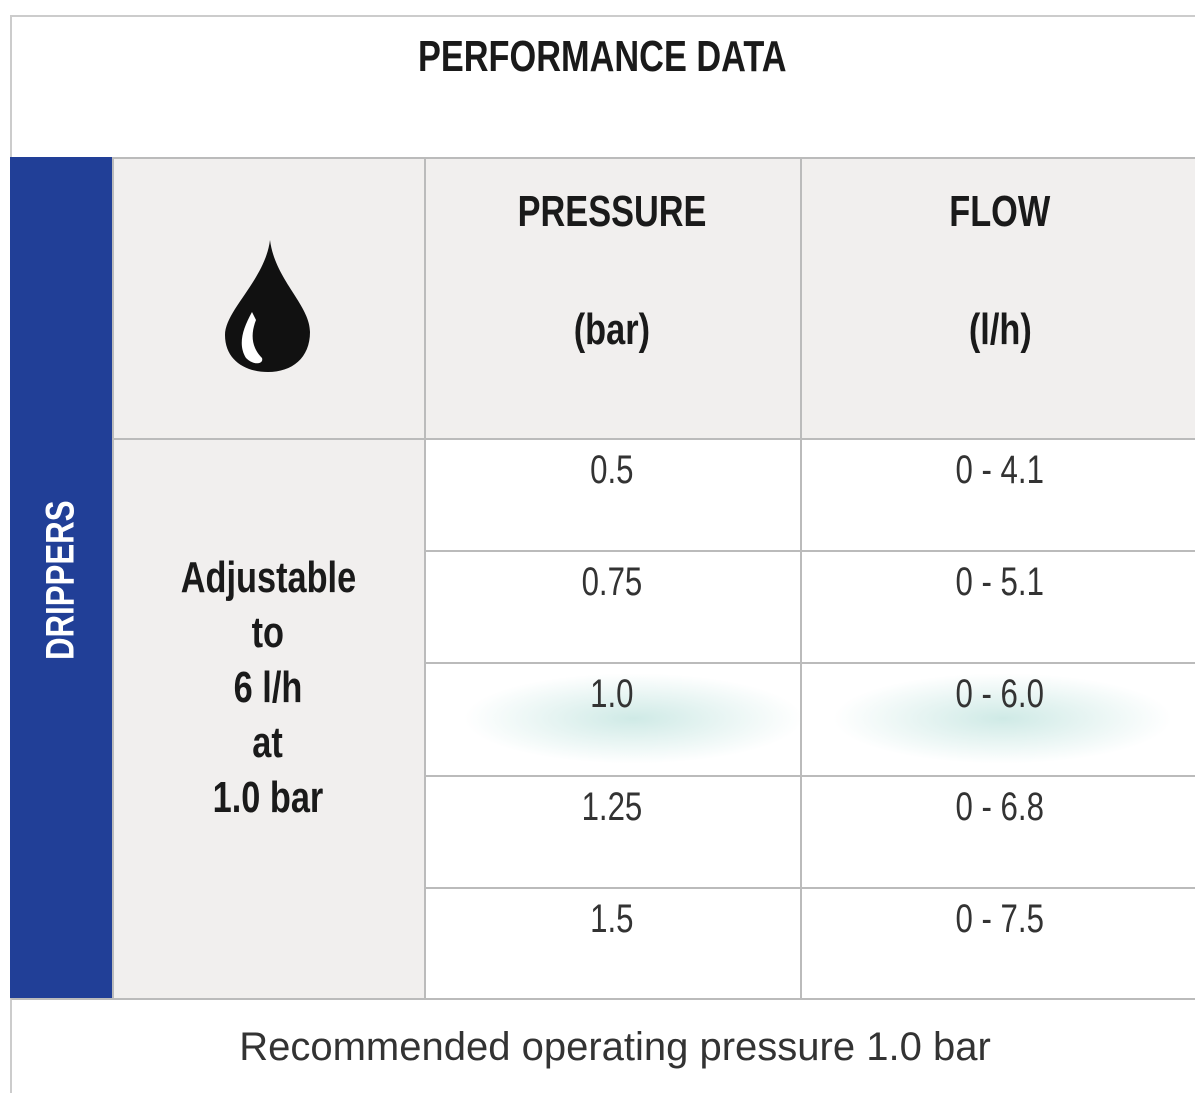 The image size is (1195, 1093). I want to click on cell-text: 1.5, so click(612, 918).